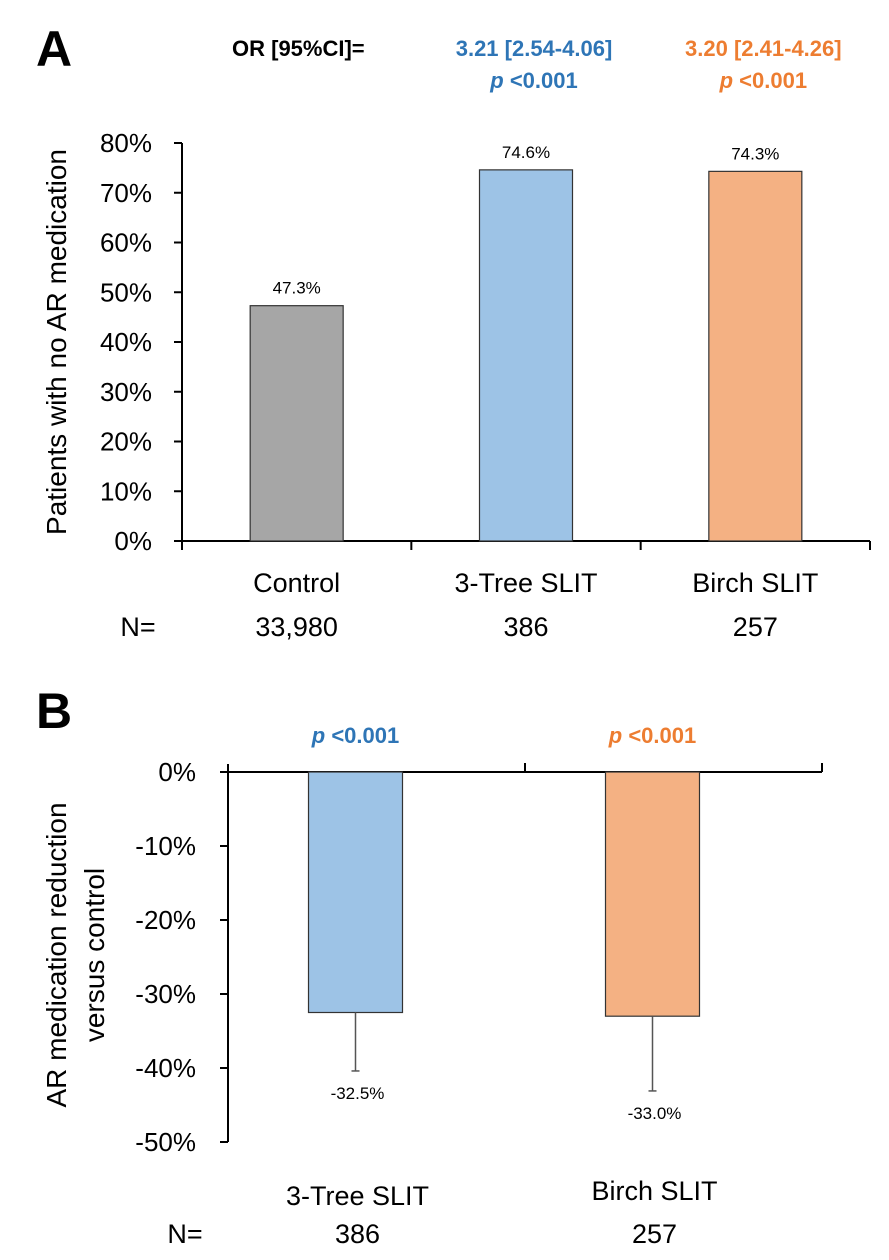 The width and height of the screenshot is (889, 1260). I want to click on data-label: -33.0%, so click(655, 1113).